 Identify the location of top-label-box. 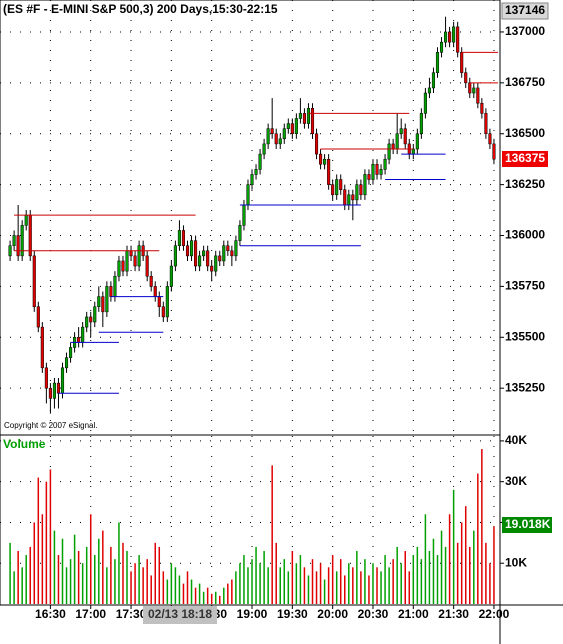
(525, 11).